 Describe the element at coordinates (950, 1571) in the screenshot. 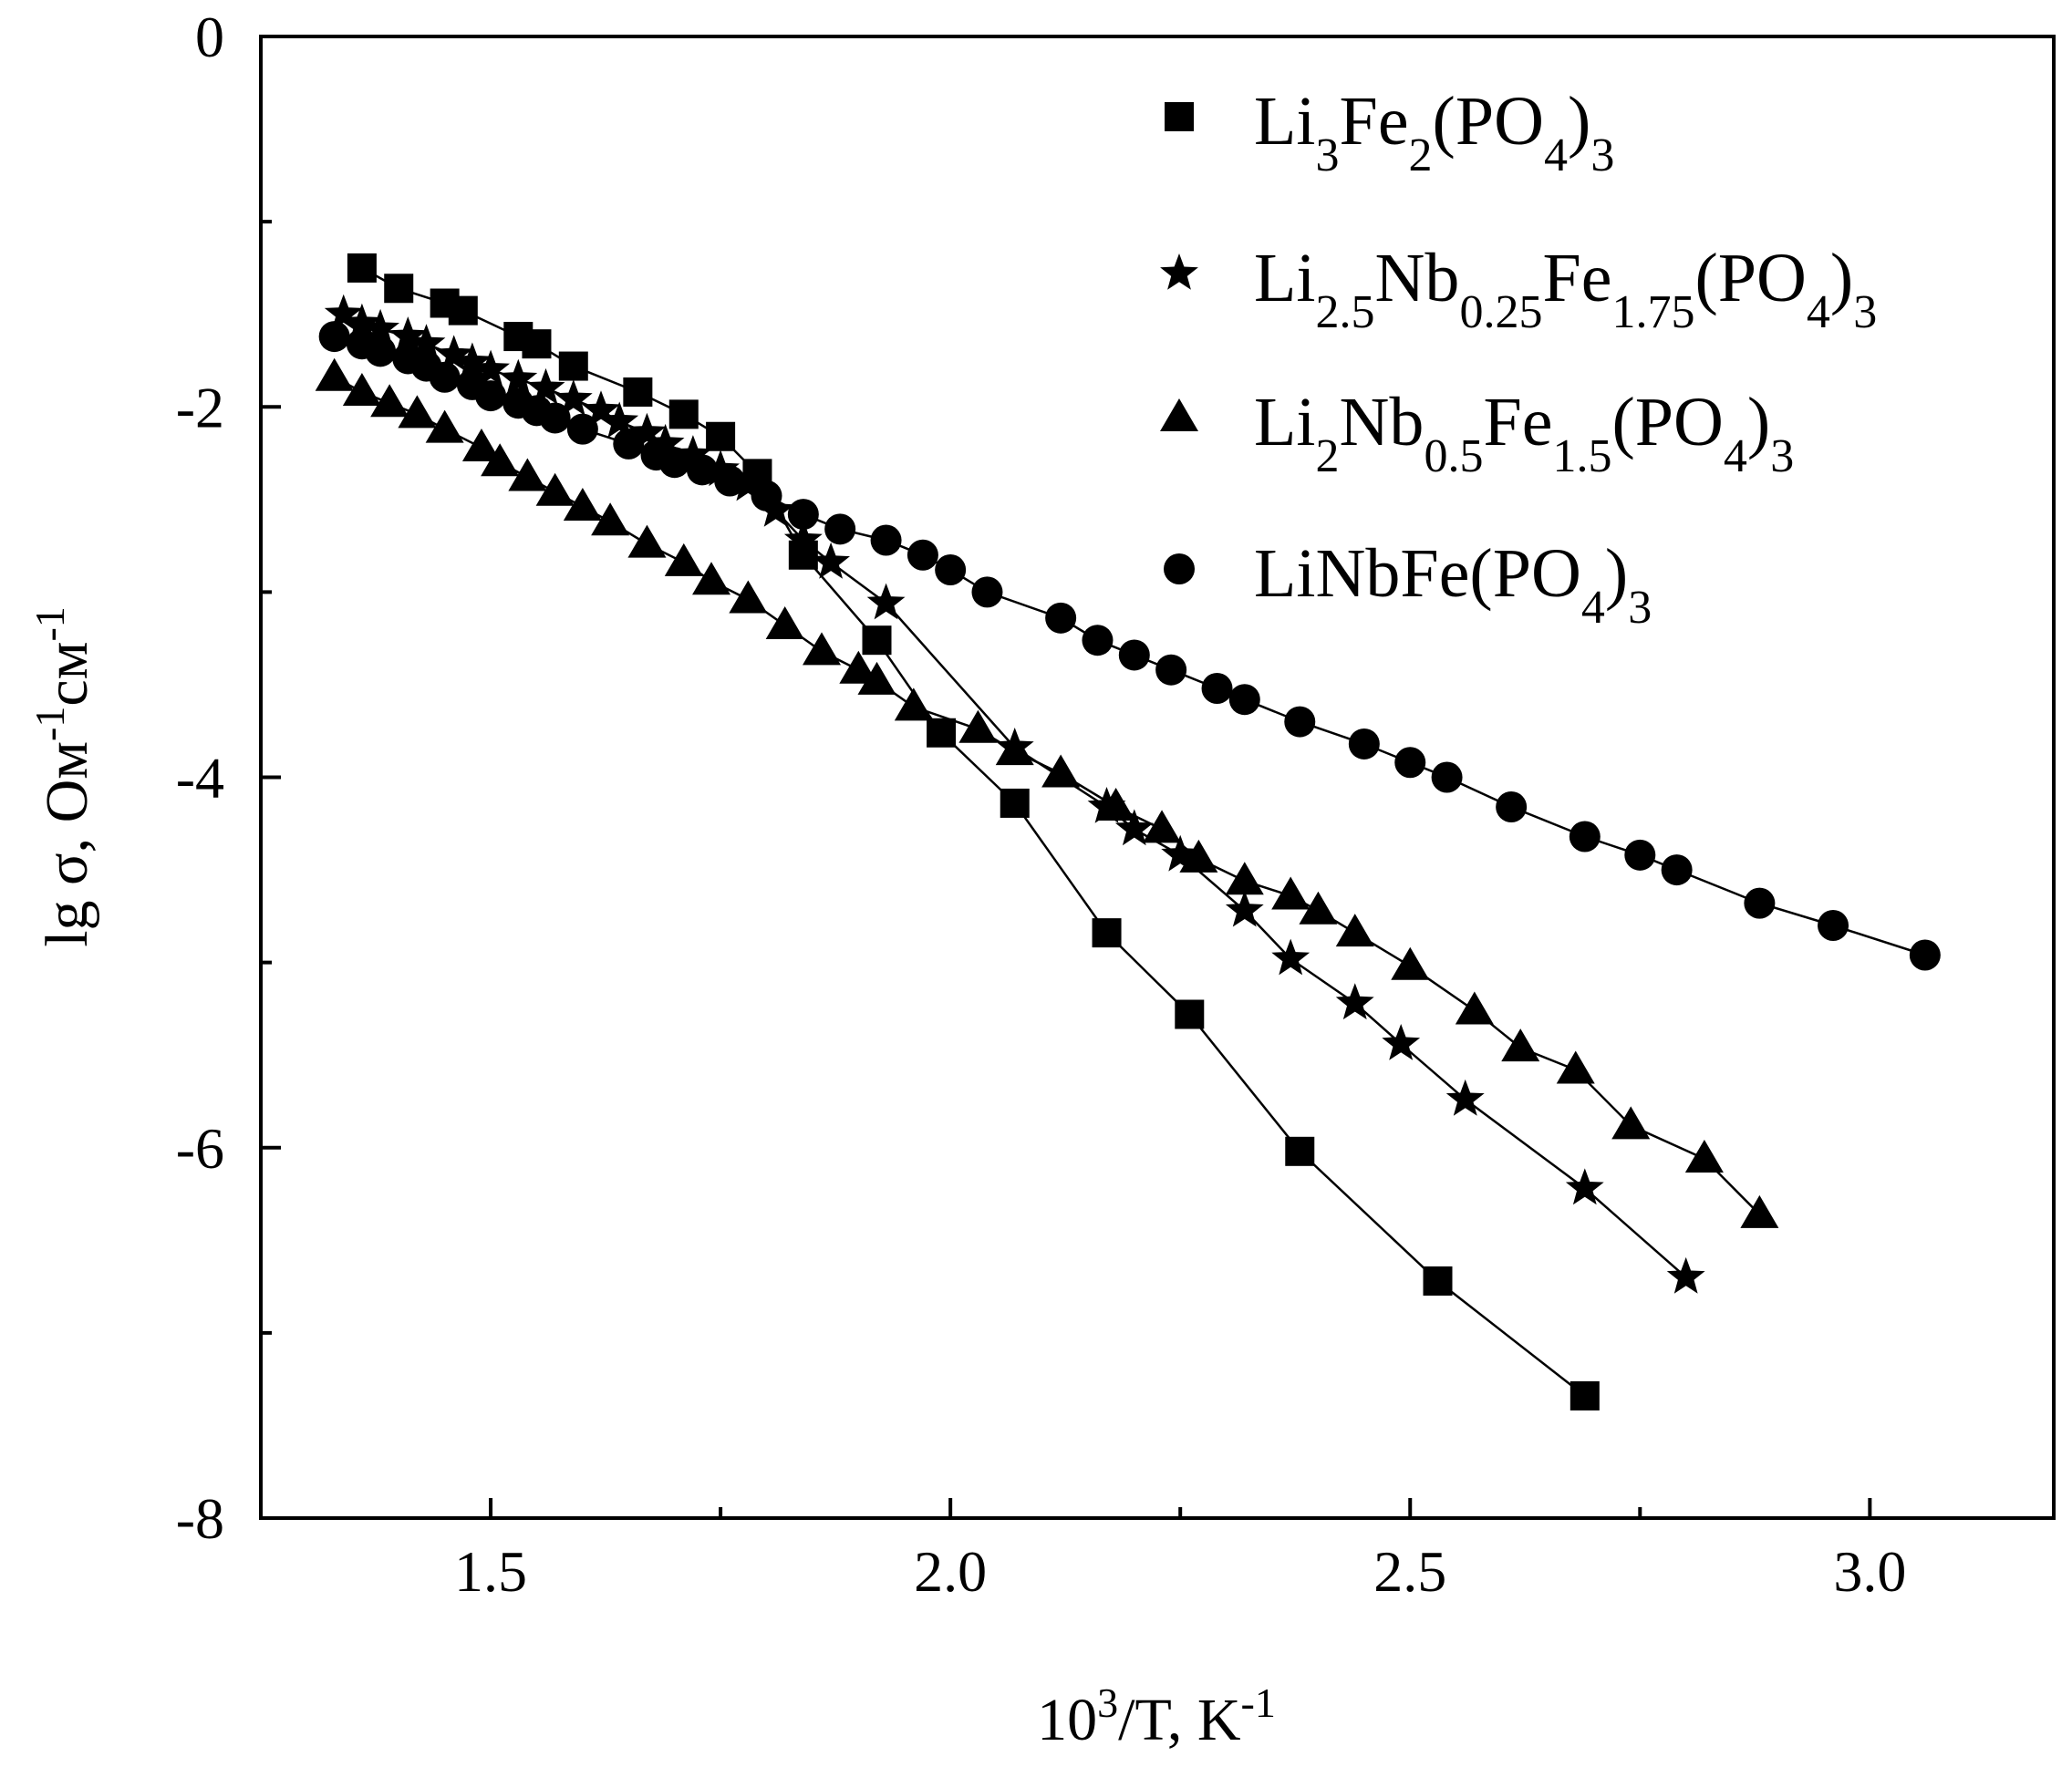

I see `x-tick-label: 2.0` at that location.